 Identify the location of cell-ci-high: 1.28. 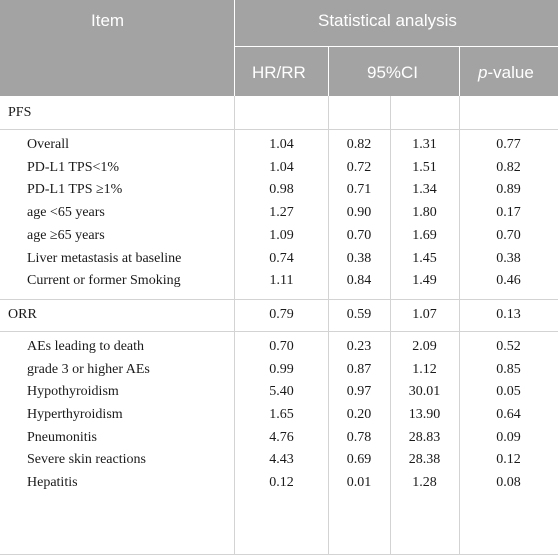
(424, 483).